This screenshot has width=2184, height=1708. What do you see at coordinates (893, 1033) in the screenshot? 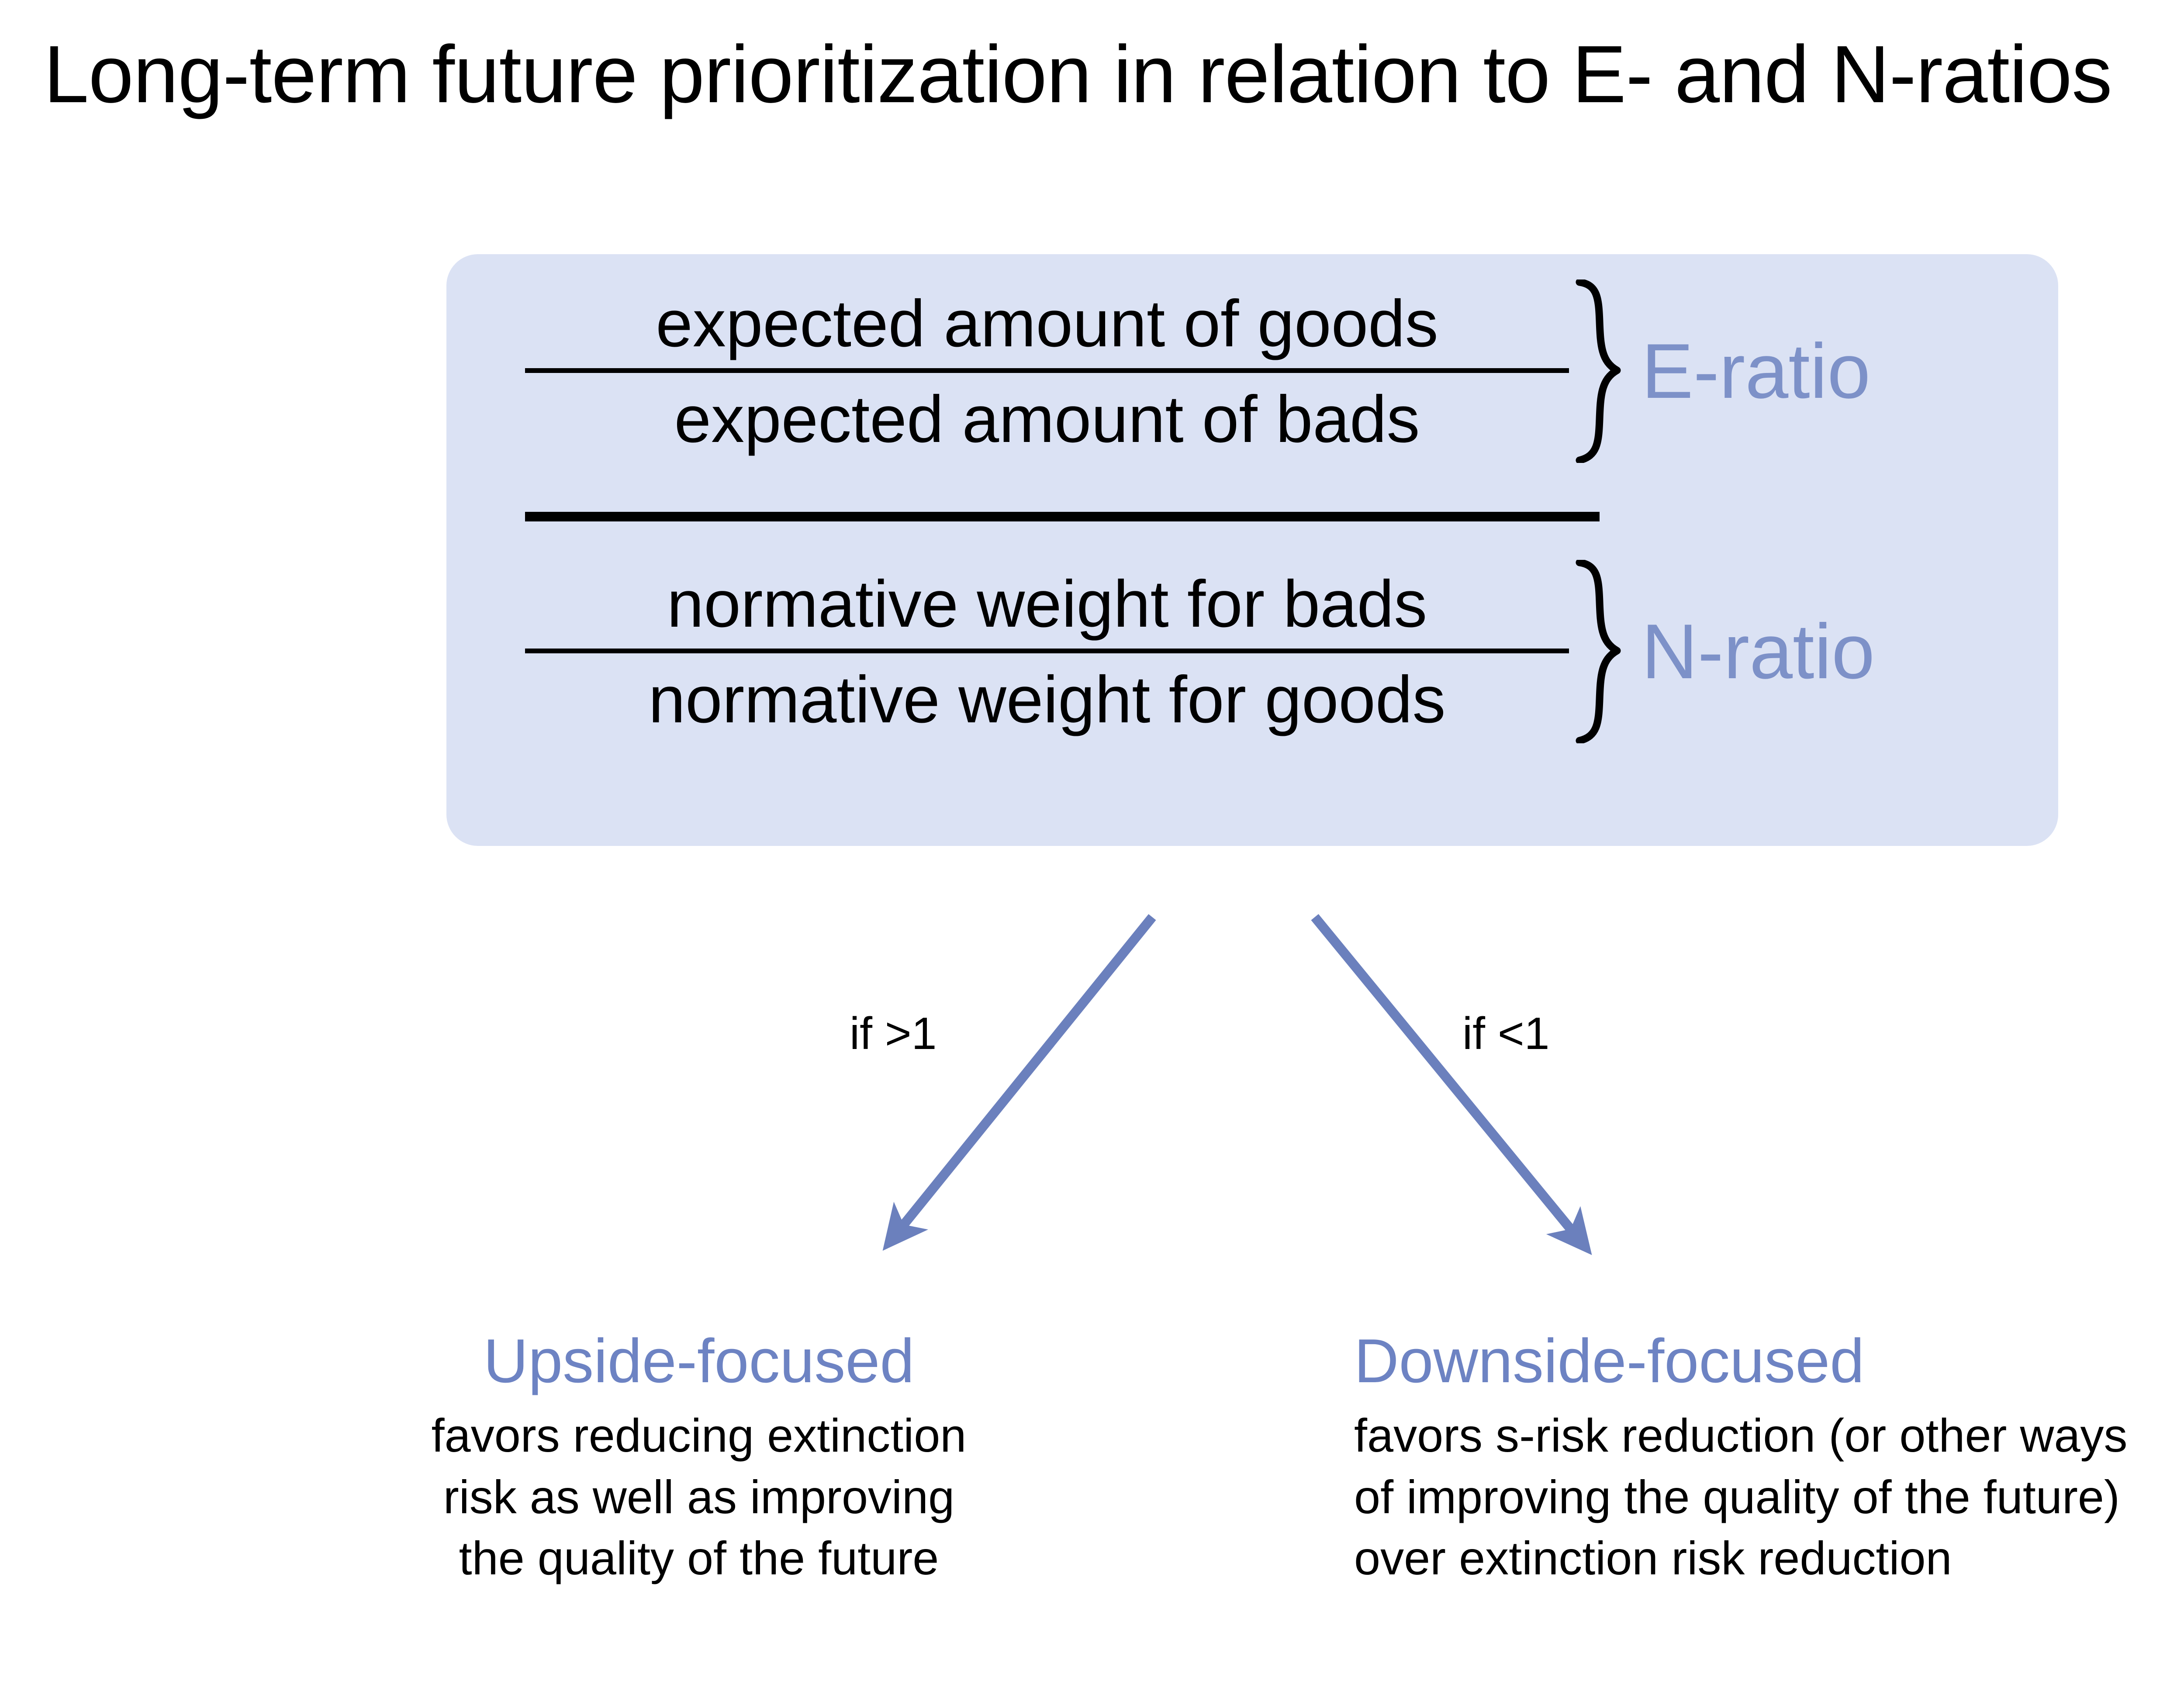
I see `condition-label-greater-than-one: if >1` at bounding box center [893, 1033].